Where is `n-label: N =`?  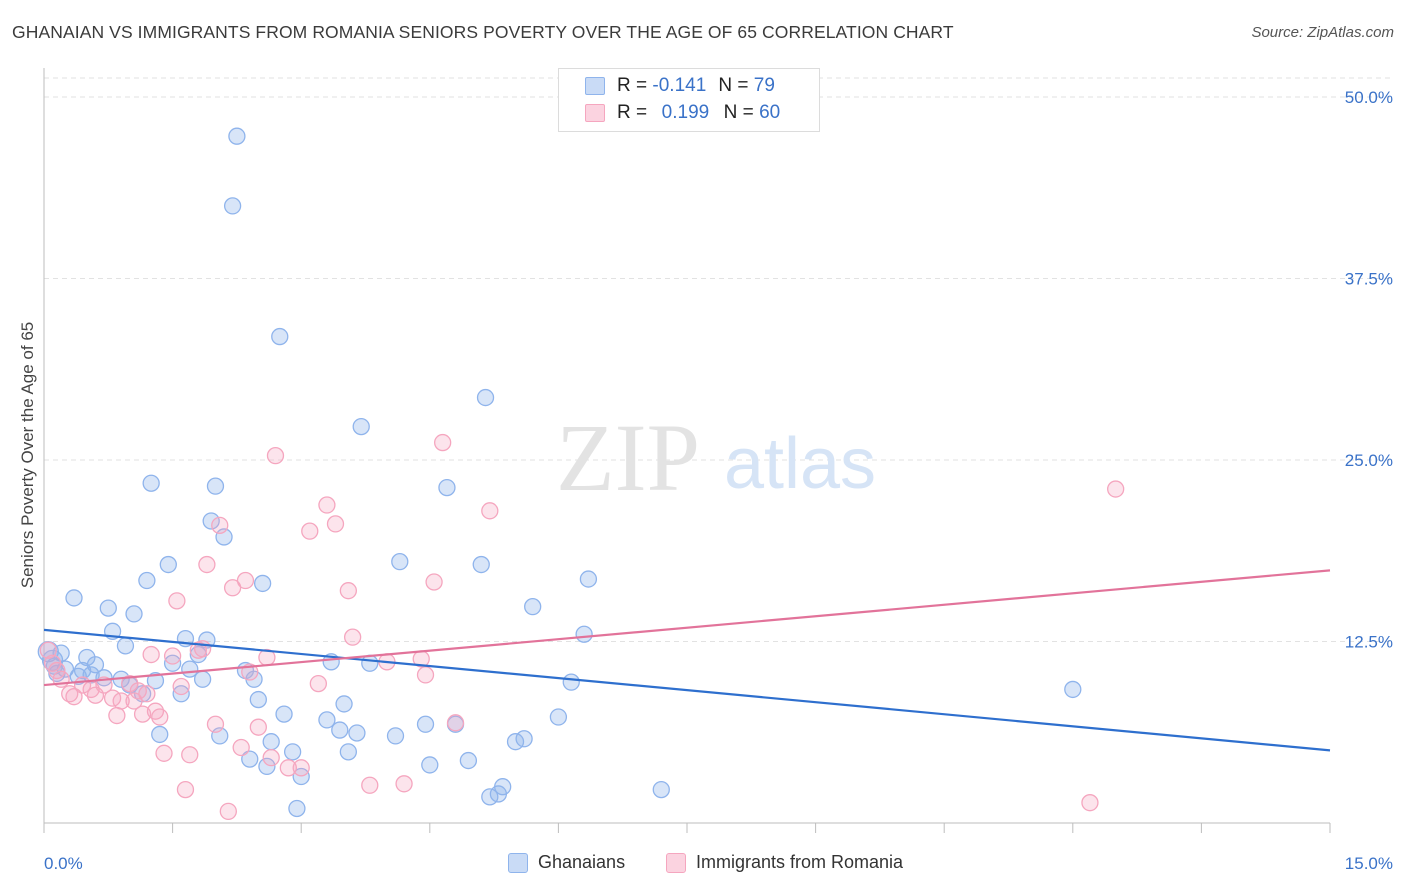 n-label: N = is located at coordinates (733, 85).